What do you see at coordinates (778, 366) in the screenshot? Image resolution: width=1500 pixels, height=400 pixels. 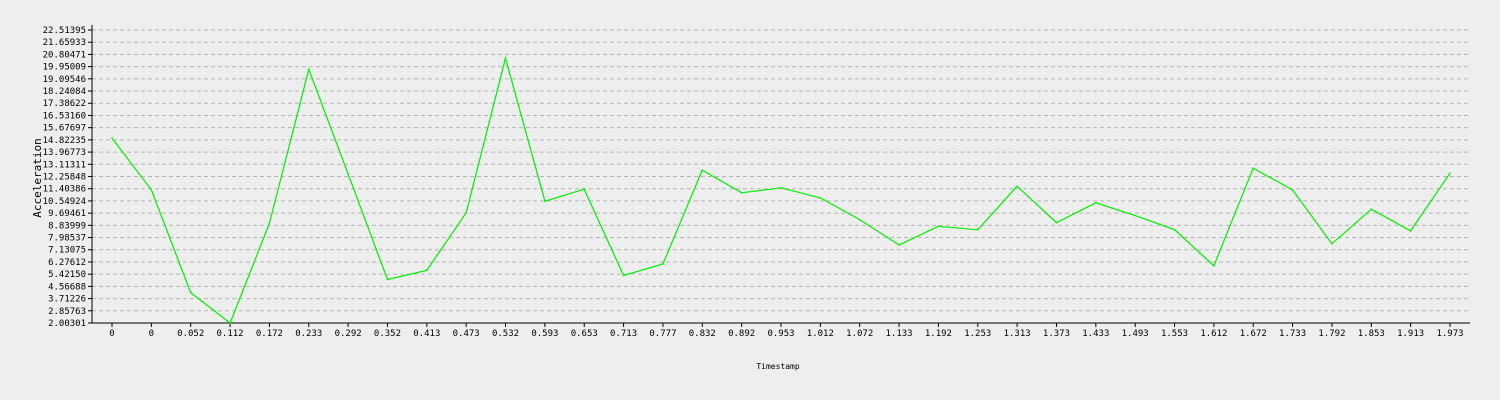 I see `x-axis-title: Timestamp` at bounding box center [778, 366].